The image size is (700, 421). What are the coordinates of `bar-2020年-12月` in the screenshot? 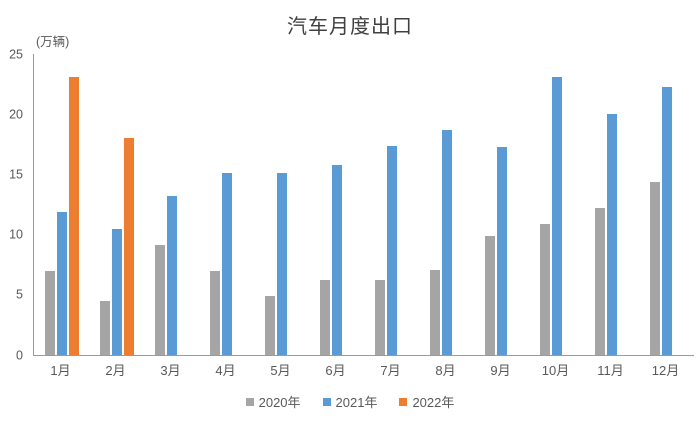 It's located at (654, 268).